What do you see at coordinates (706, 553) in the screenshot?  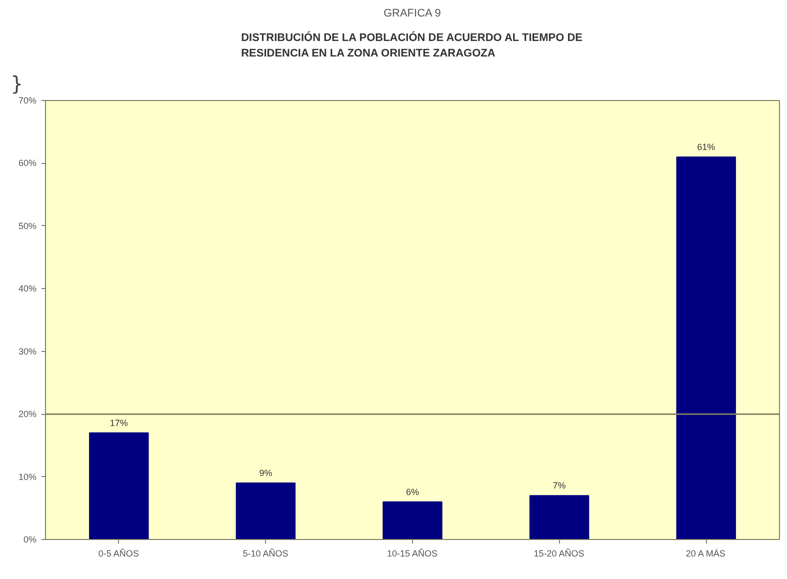 I see `x-tick-label: 20 A MÁS` at bounding box center [706, 553].